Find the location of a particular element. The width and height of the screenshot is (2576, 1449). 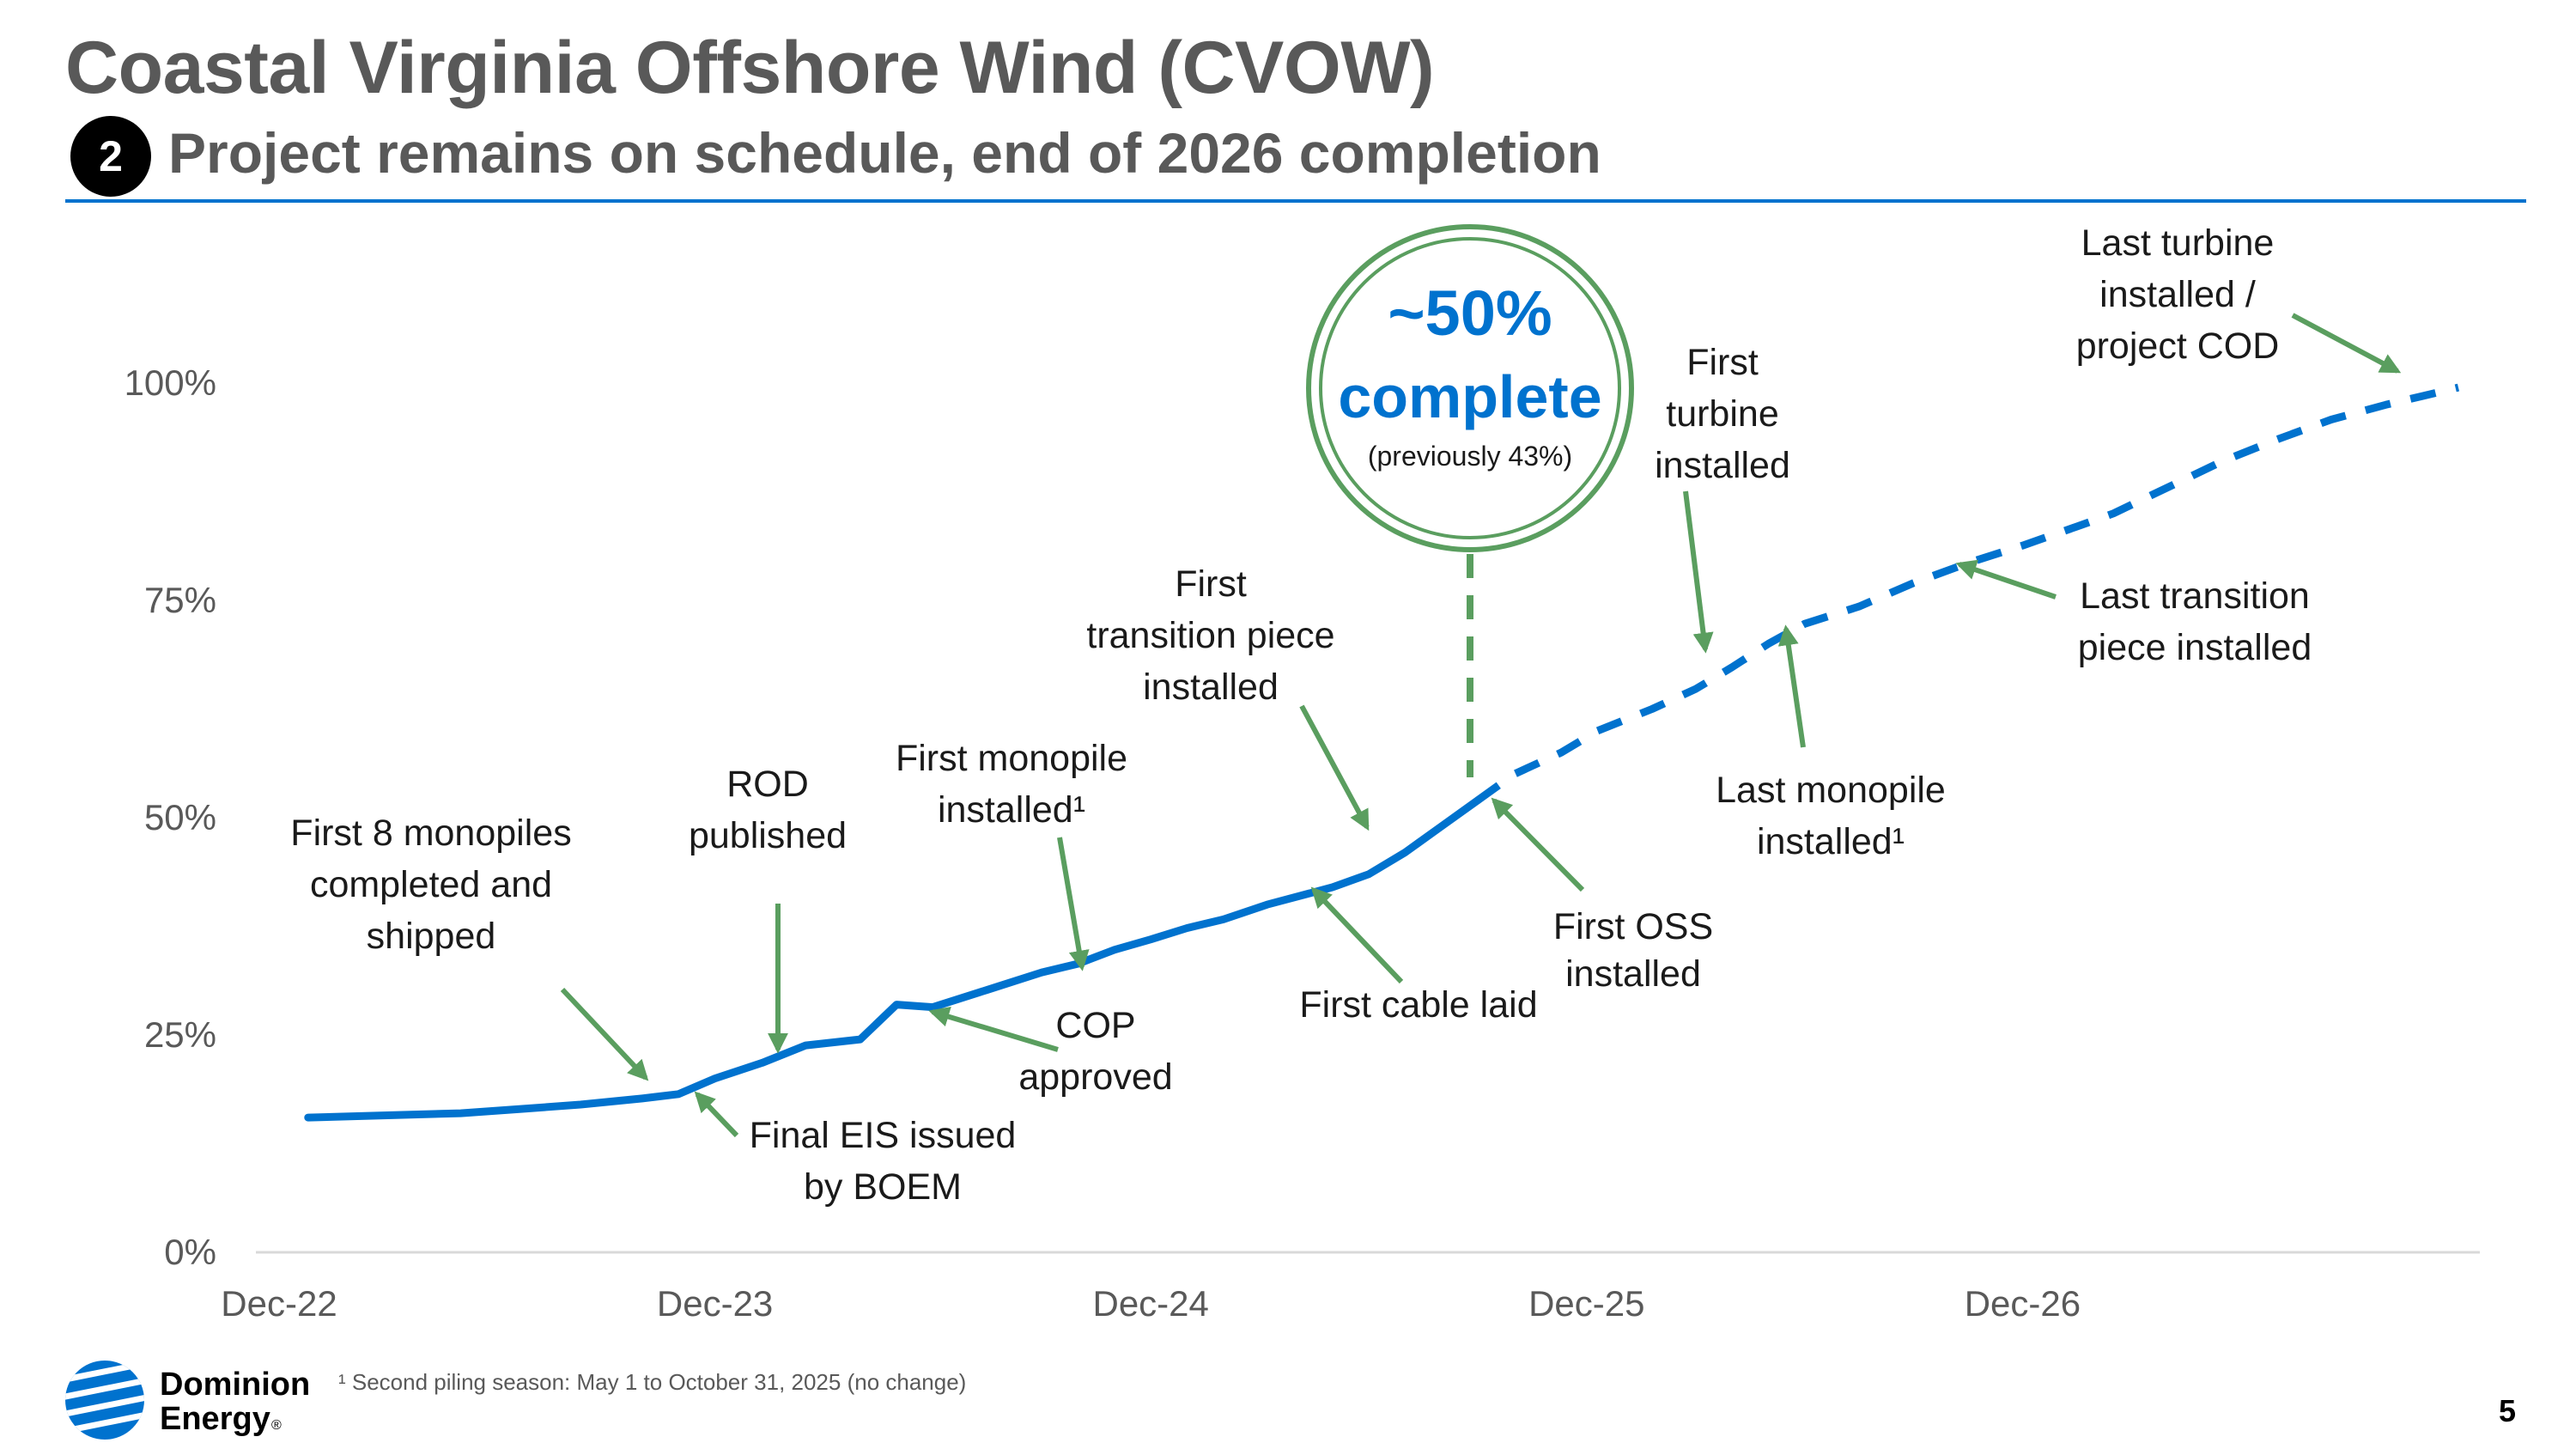

callout-inner-ring is located at coordinates (1470, 388).